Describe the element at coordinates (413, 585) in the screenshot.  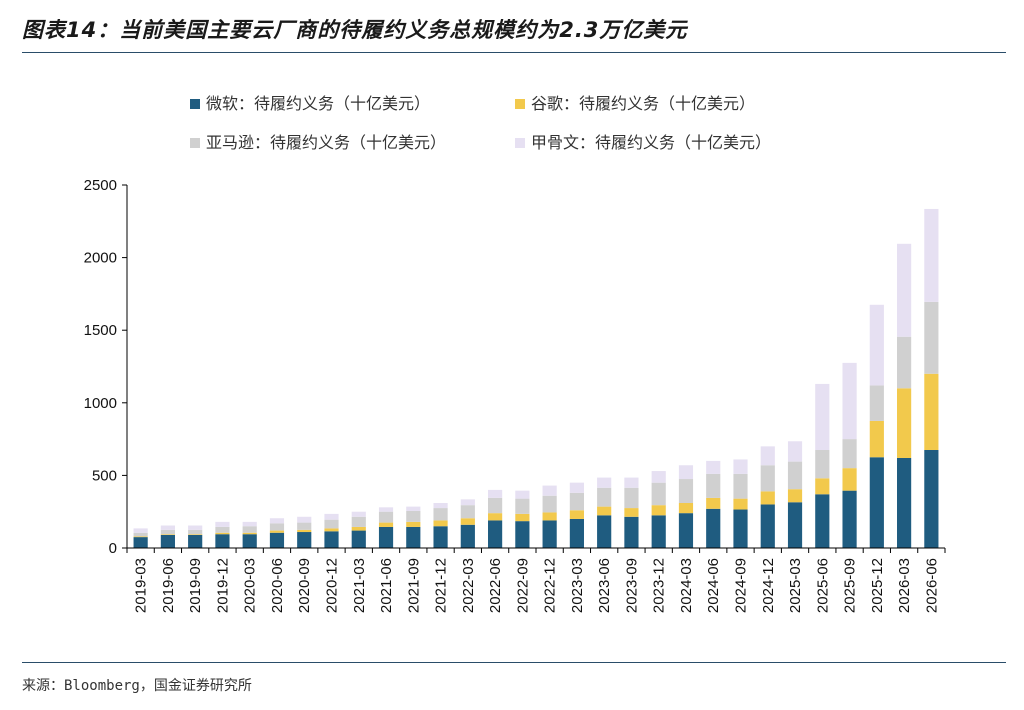
I see `x-tick-label: 2021-09` at that location.